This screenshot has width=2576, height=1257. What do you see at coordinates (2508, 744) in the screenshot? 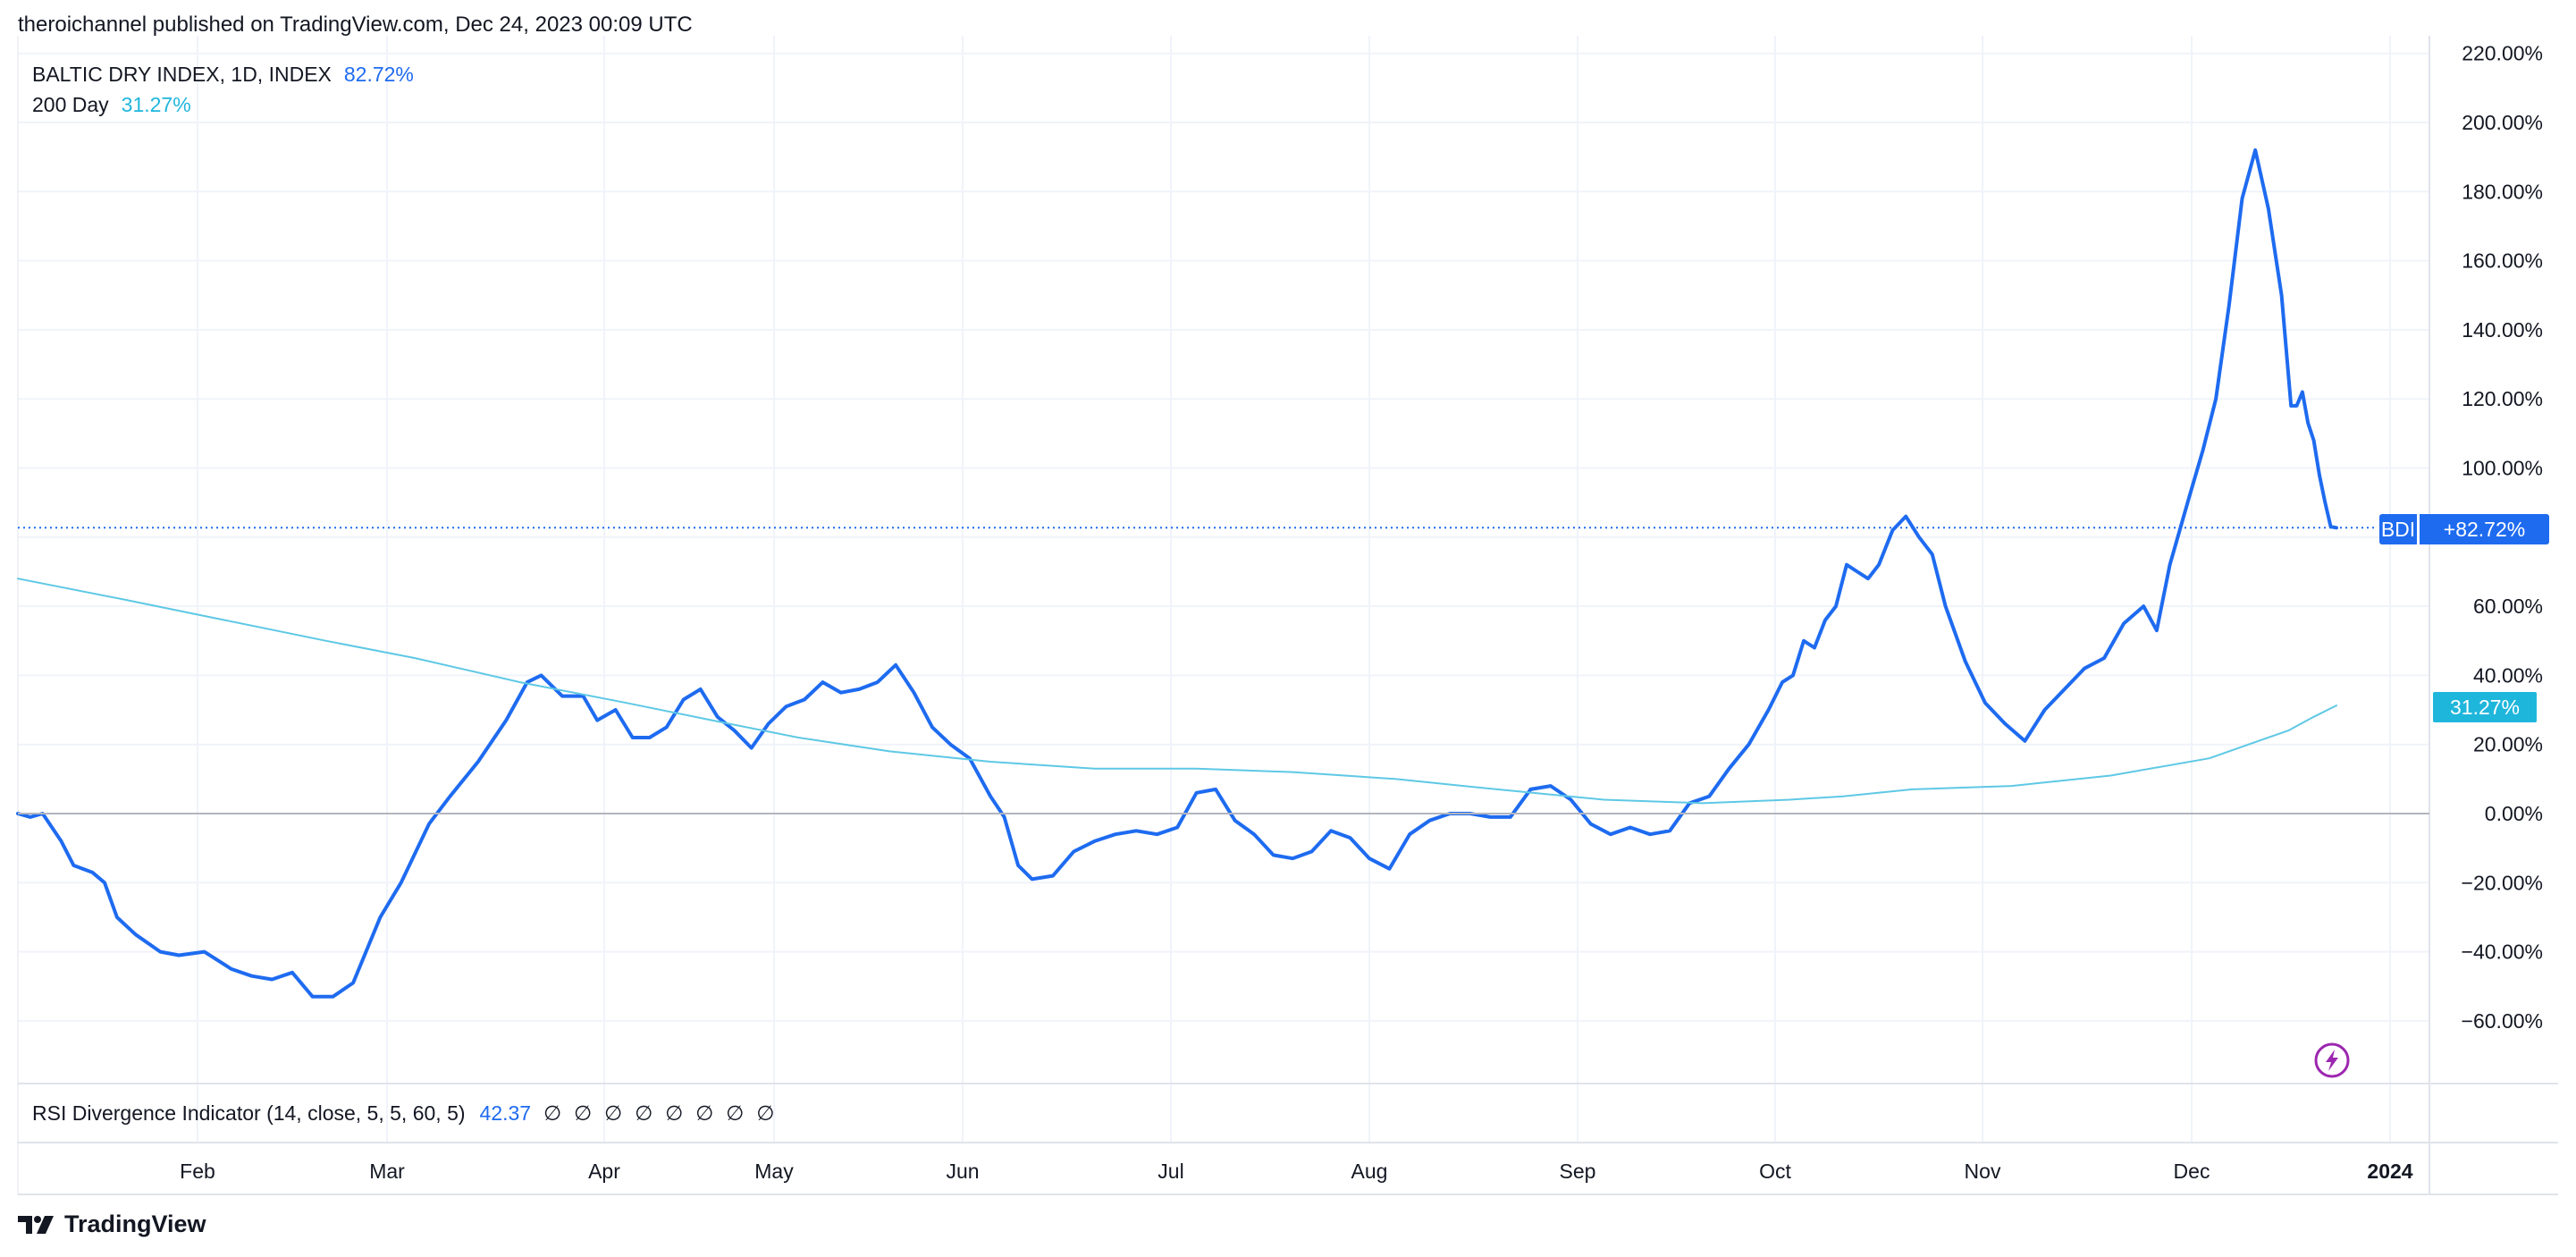
I see `y-tick-label: 20.00%` at bounding box center [2508, 744].